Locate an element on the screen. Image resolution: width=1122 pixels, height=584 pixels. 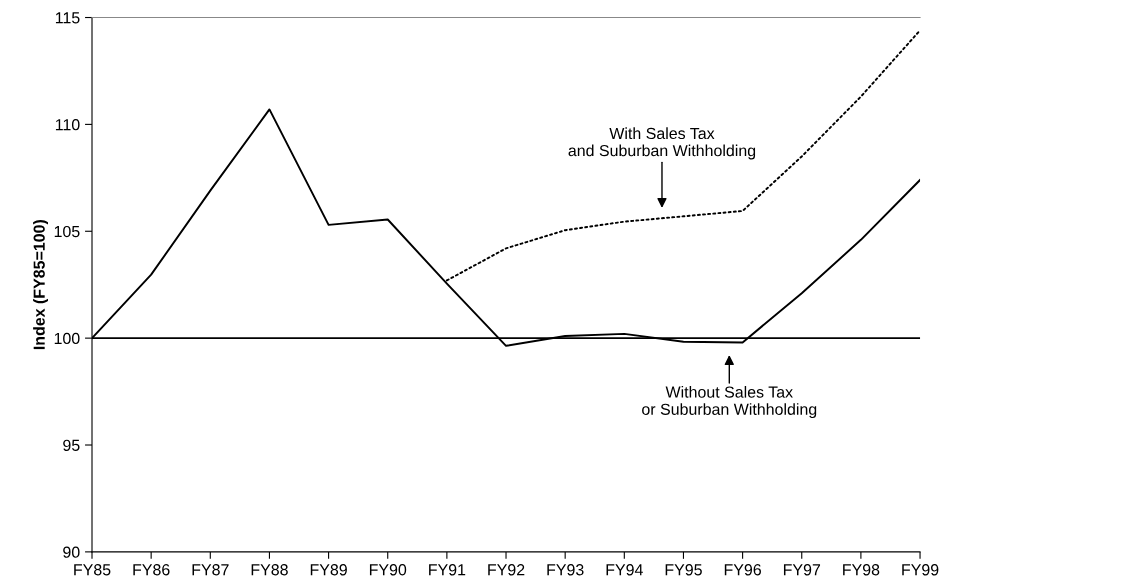
y-tick-label: 110 is located at coordinates (67, 125).